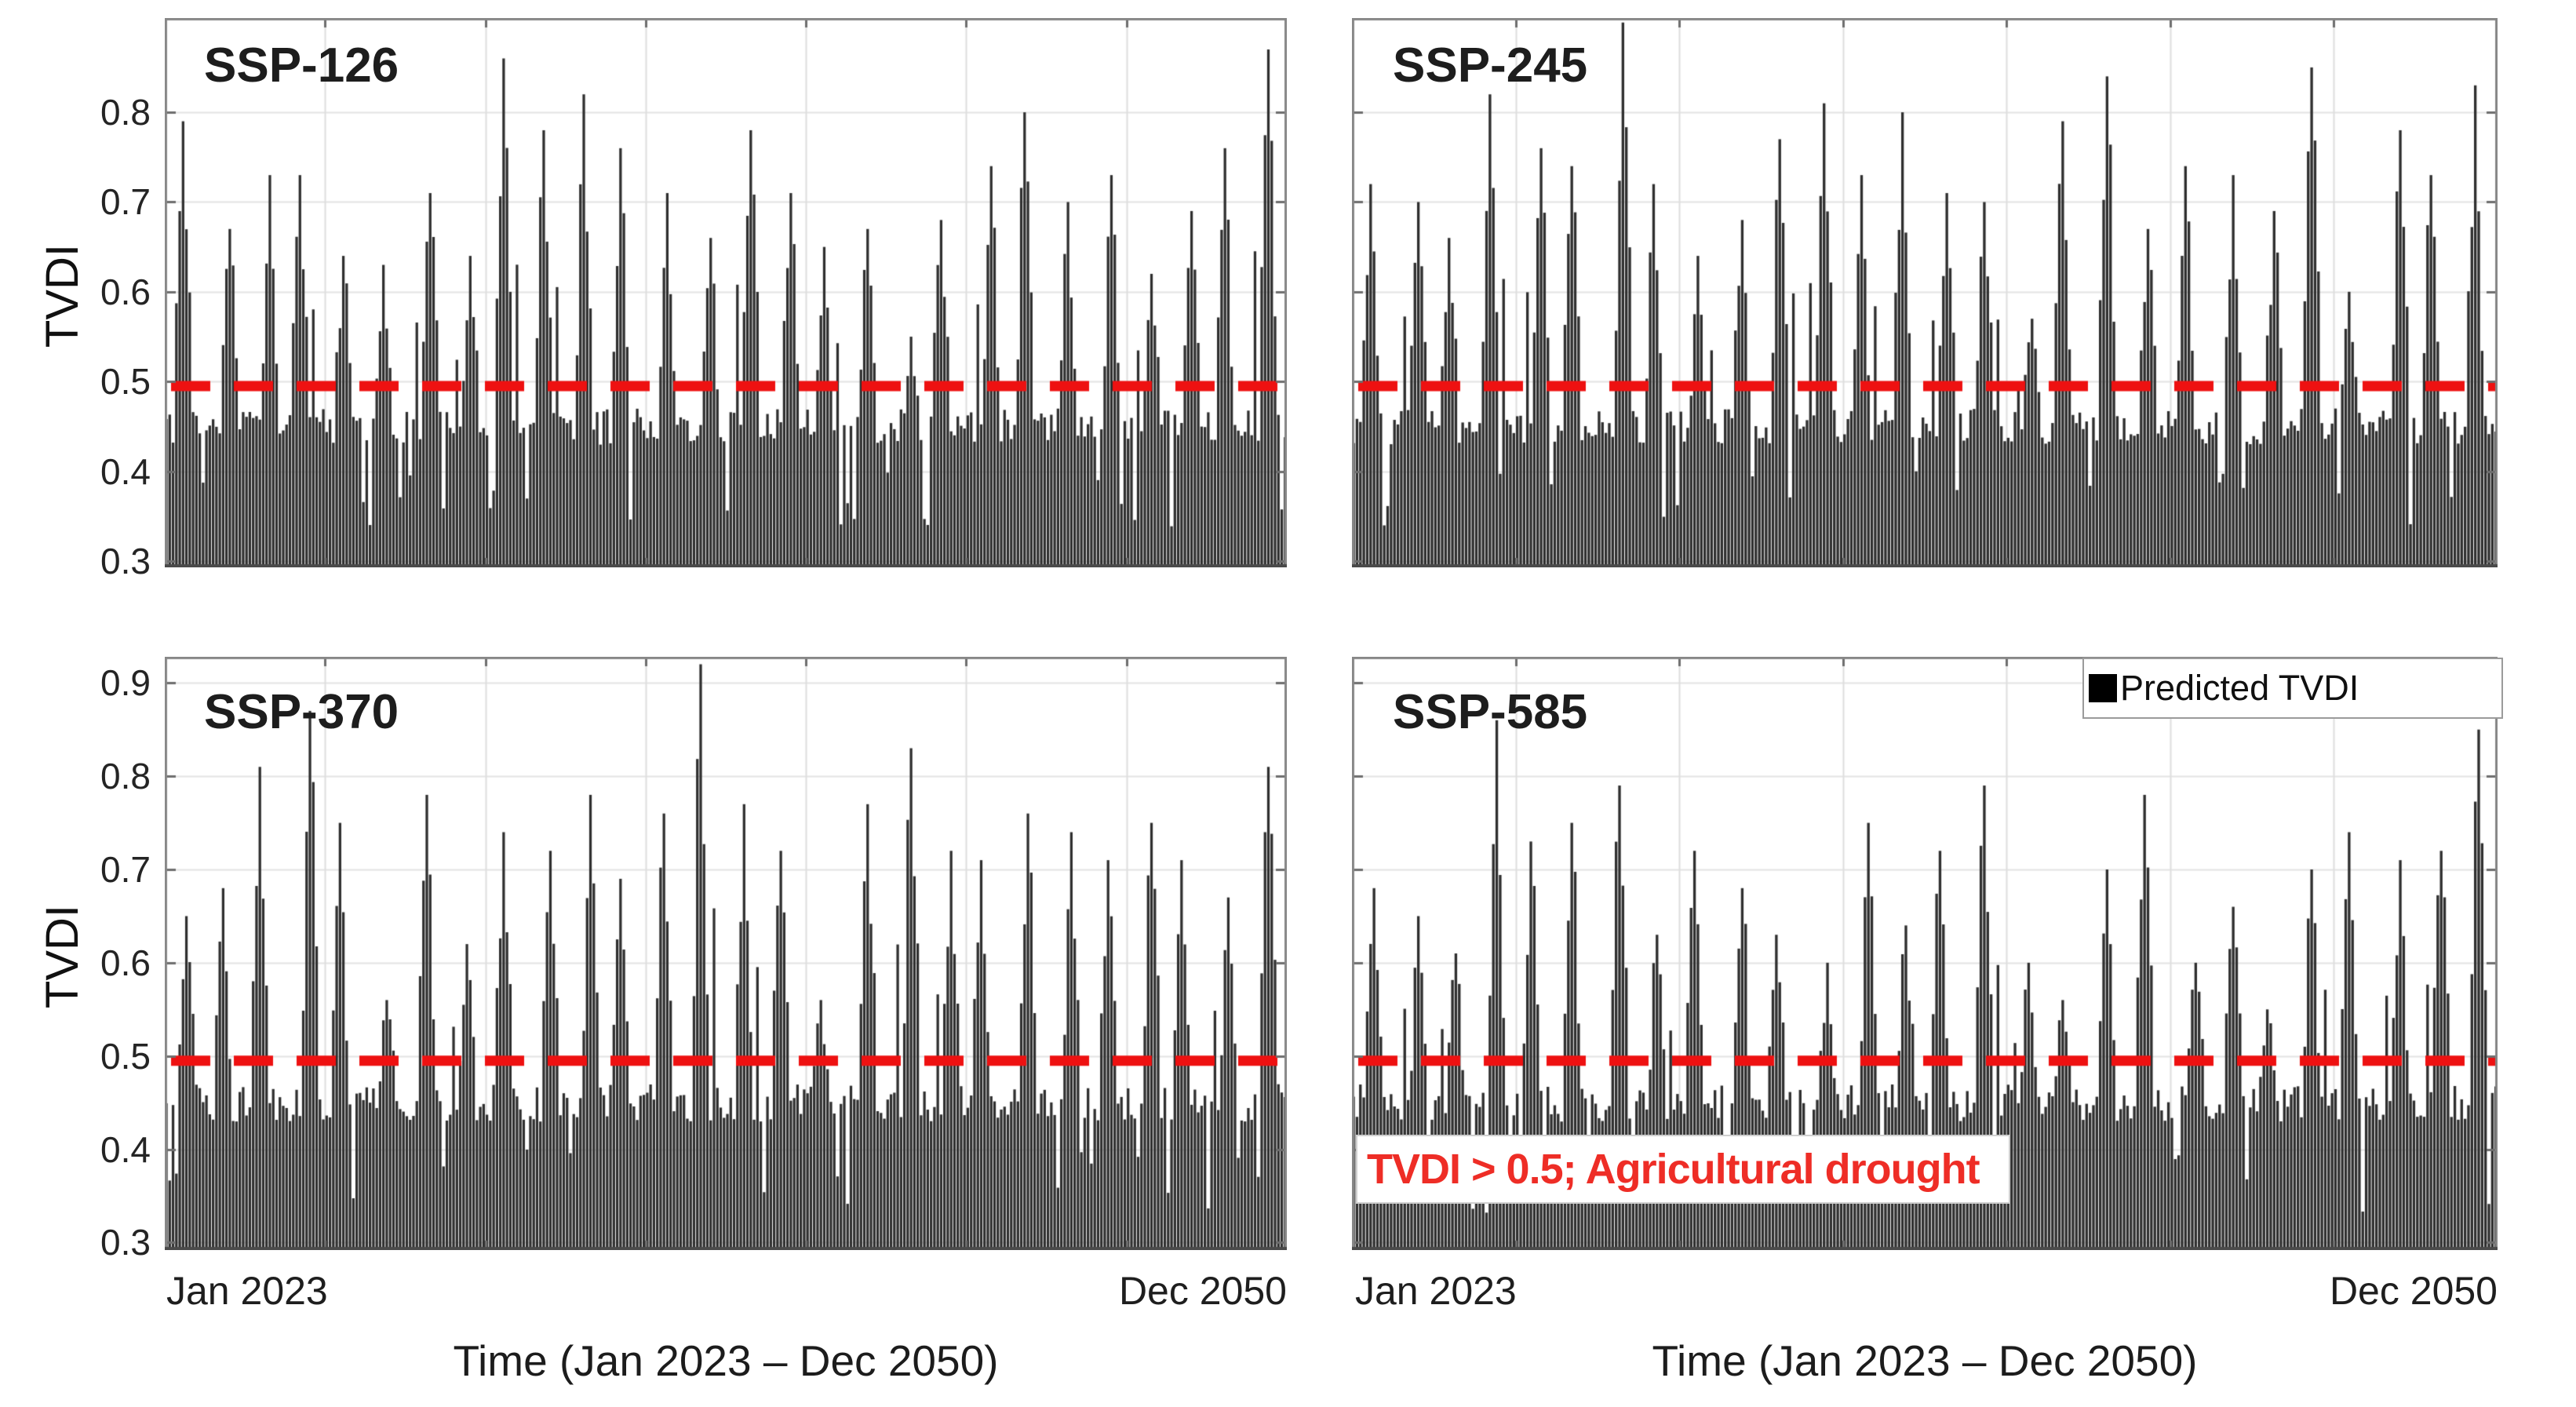  What do you see at coordinates (726, 1360) in the screenshot?
I see `x-axis-label-left: Time (Jan 2023 – Dec 2050)` at bounding box center [726, 1360].